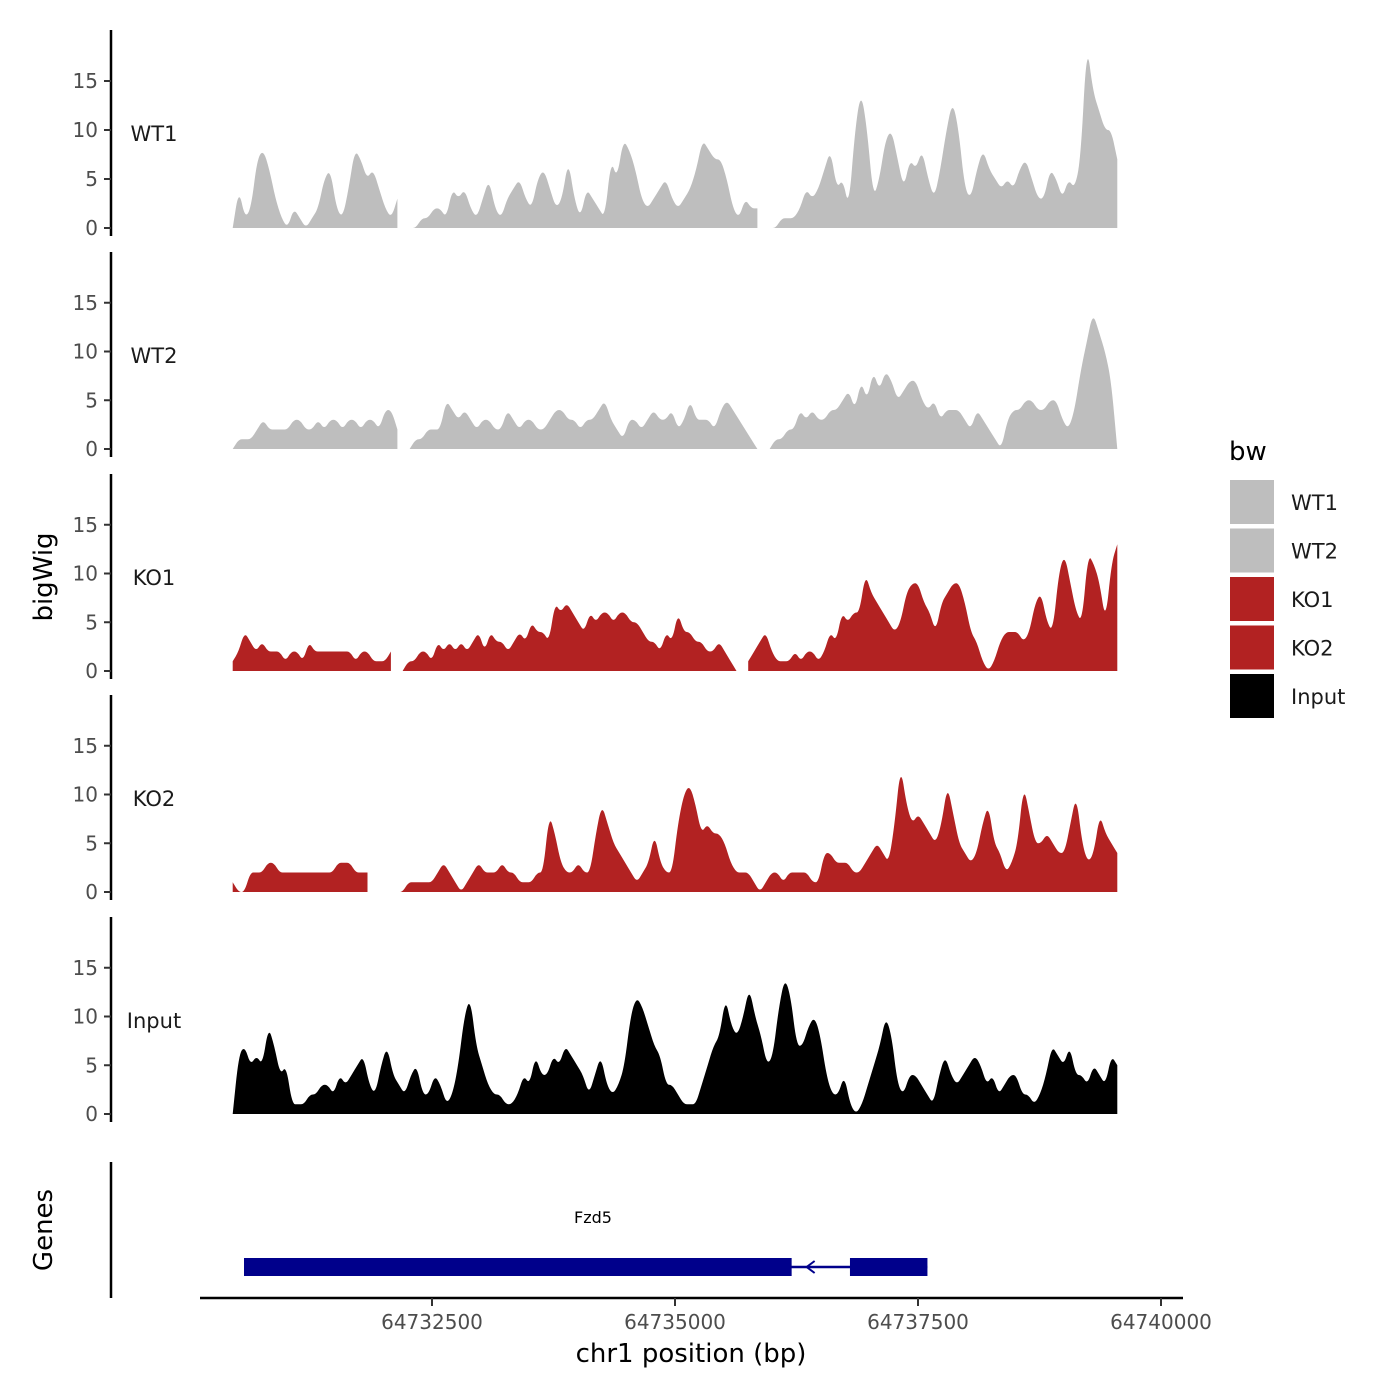 The height and width of the screenshot is (1400, 1400). What do you see at coordinates (810, 1267) in the screenshot?
I see `strand-arrow-icon` at bounding box center [810, 1267].